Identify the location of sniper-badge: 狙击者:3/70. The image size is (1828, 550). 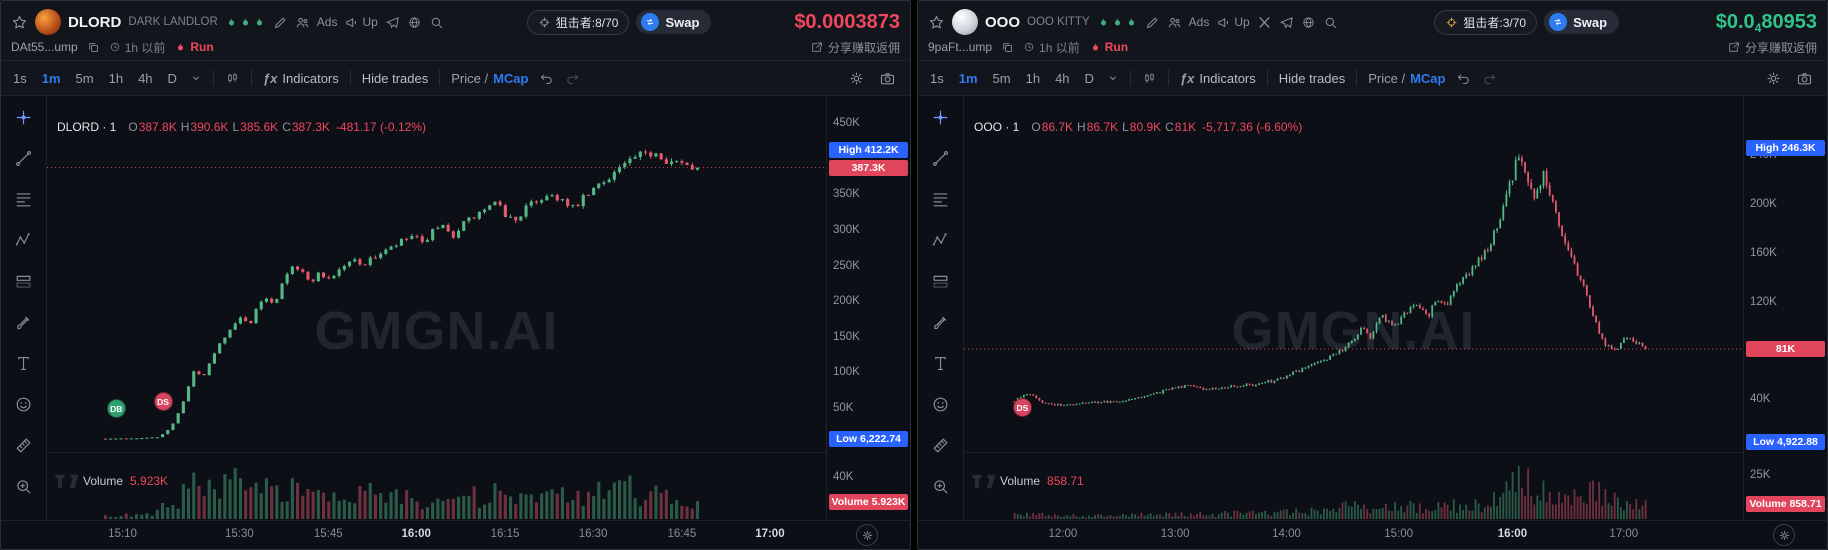
(1486, 22).